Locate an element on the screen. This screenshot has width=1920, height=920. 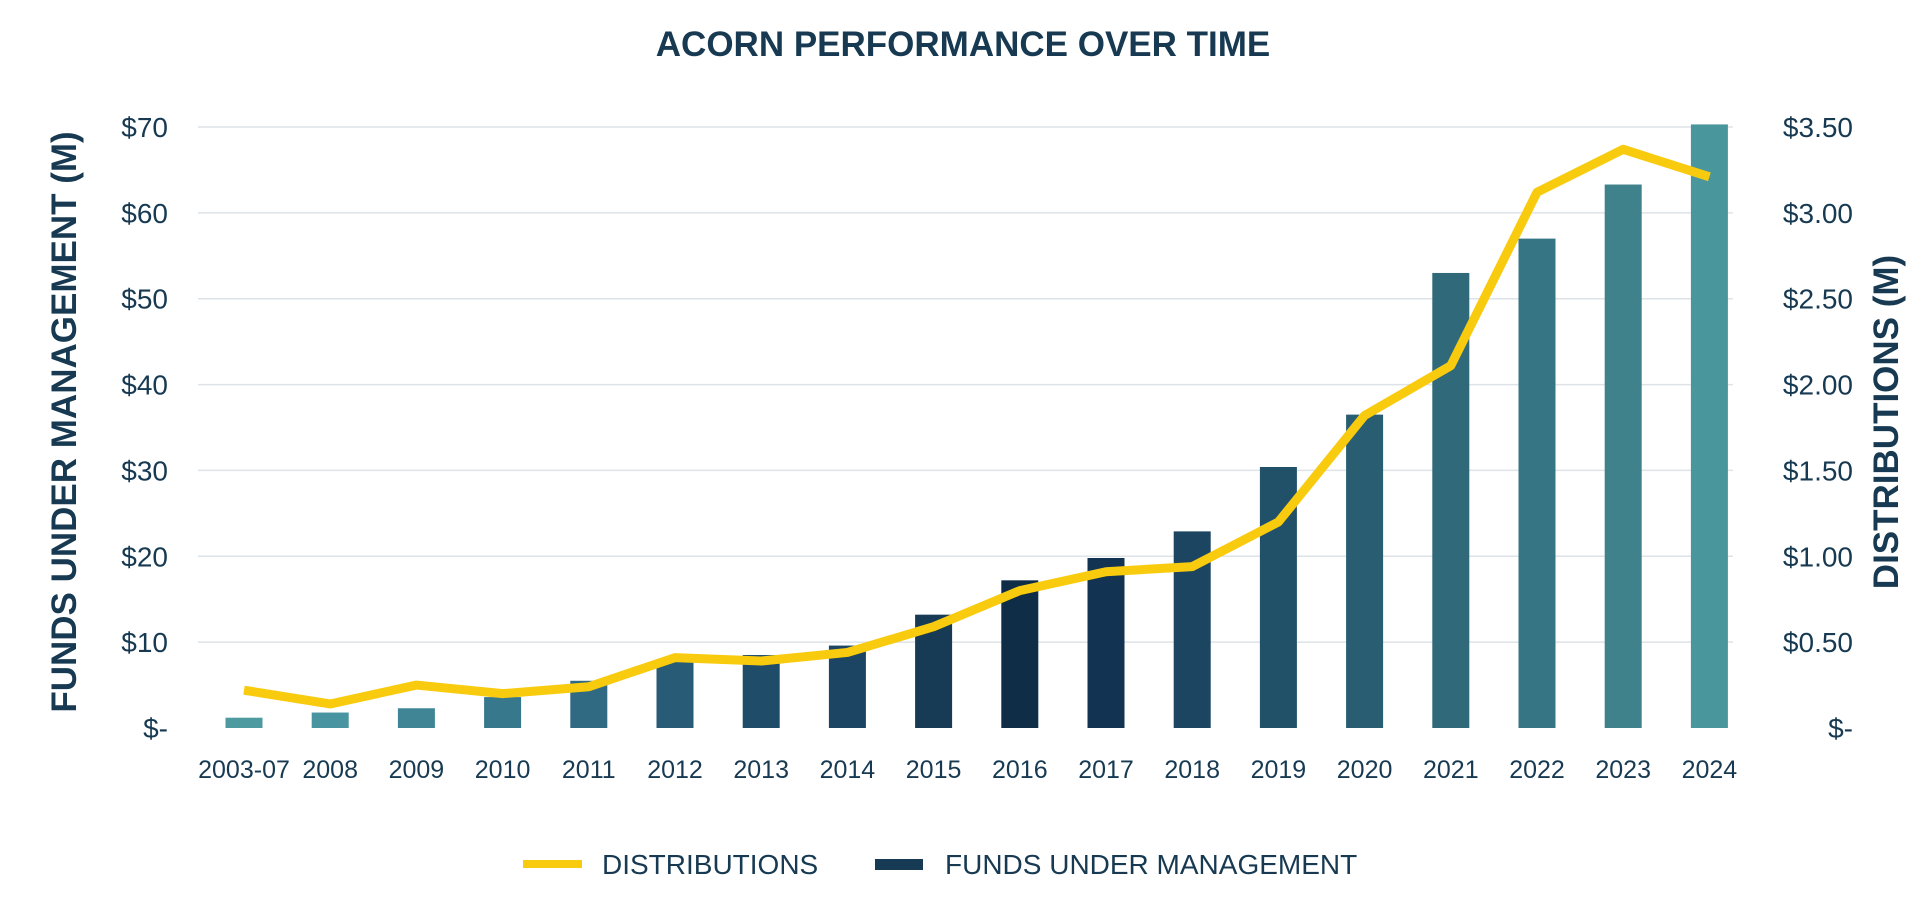
right-y-tick-label: $2.50 is located at coordinates (1818, 299).